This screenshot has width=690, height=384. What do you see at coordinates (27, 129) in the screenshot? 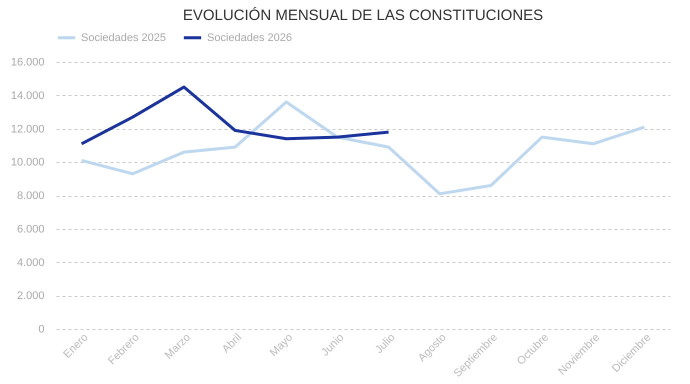
I see `y-tick-label: 12.000` at bounding box center [27, 129].